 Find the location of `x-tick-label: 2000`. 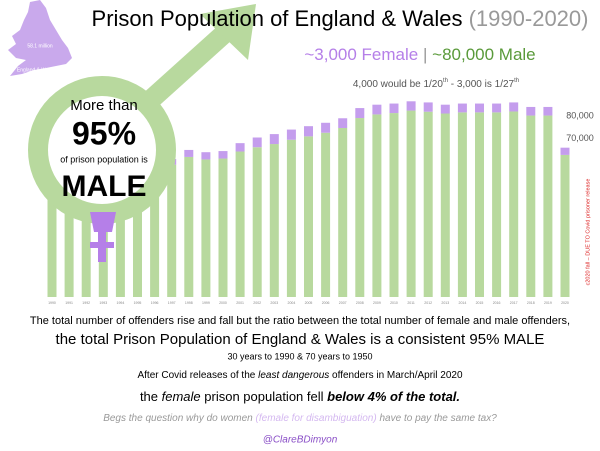

x-tick-label: 2000 is located at coordinates (223, 303).